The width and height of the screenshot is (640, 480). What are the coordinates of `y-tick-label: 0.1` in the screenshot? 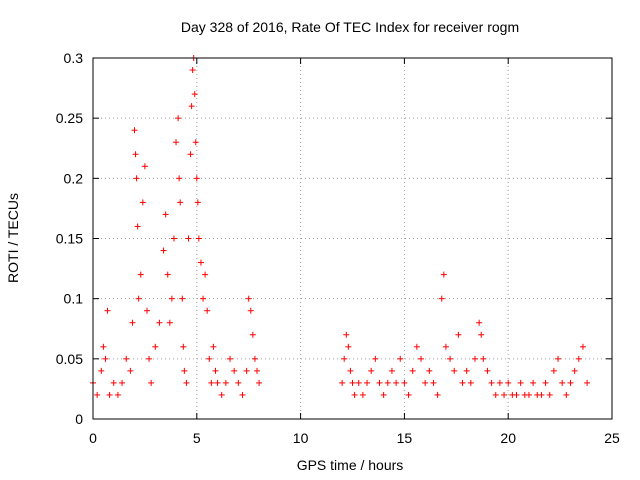 It's located at (74, 299).